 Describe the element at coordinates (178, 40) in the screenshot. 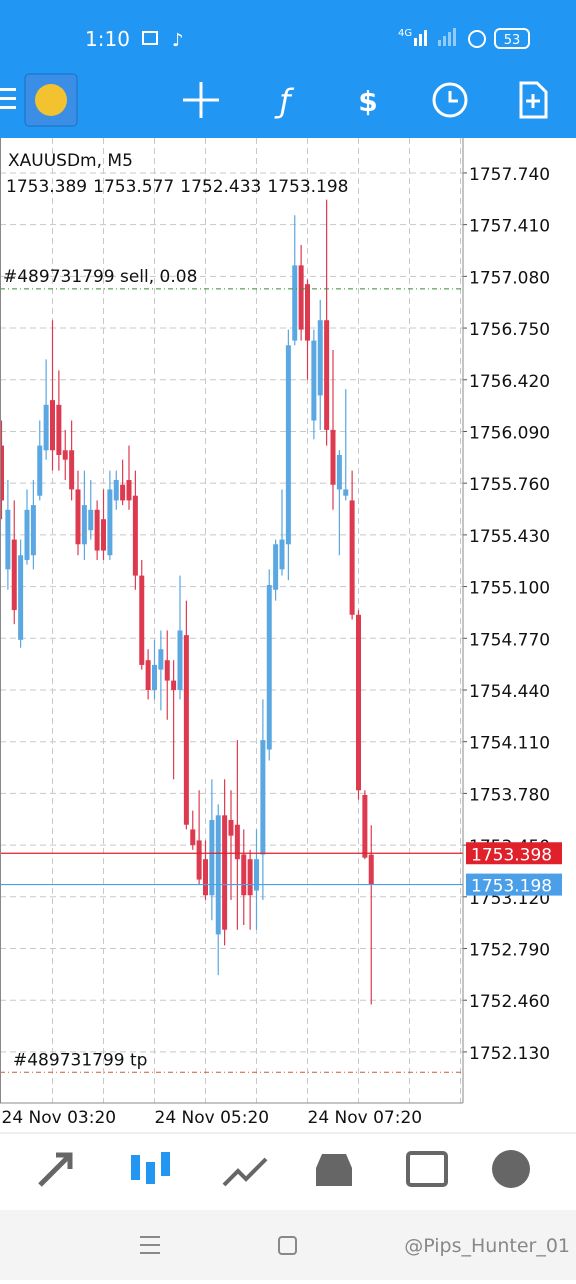

I see `music-icon: ♪` at that location.